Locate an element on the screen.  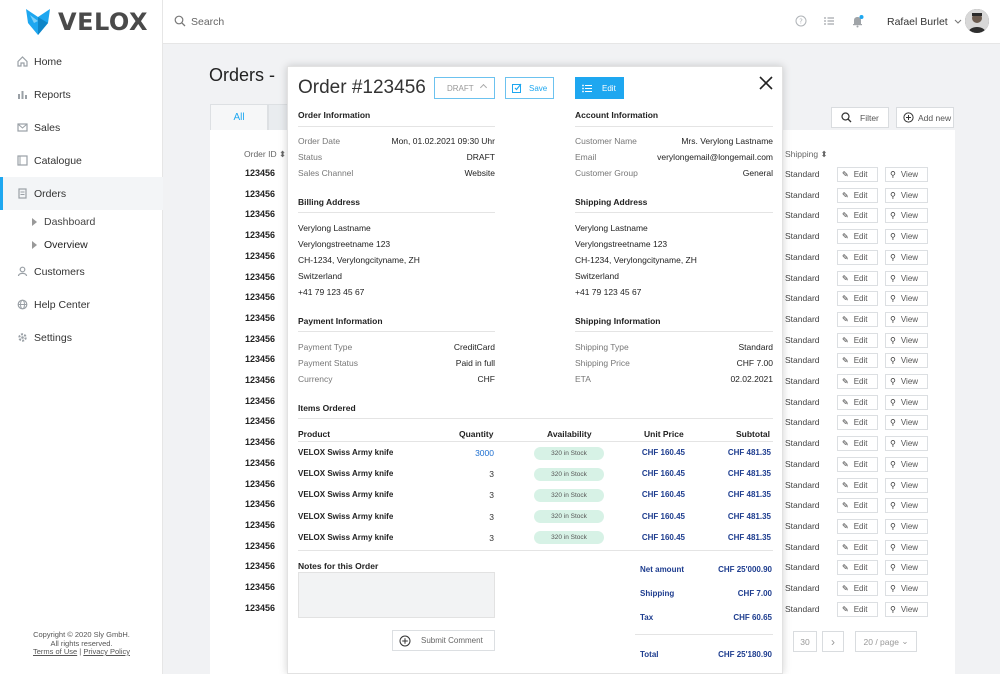
edit-button: Edit is located at coordinates (599, 88).